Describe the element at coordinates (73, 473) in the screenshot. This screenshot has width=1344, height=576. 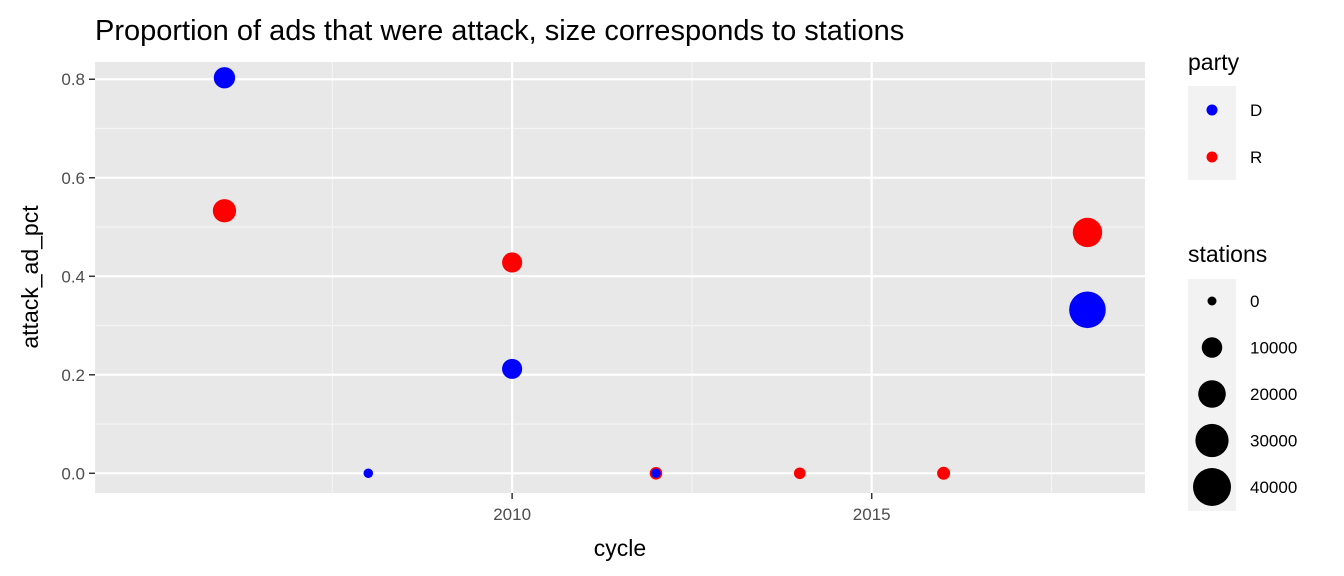
I see `y-tick-label: 0.0` at that location.